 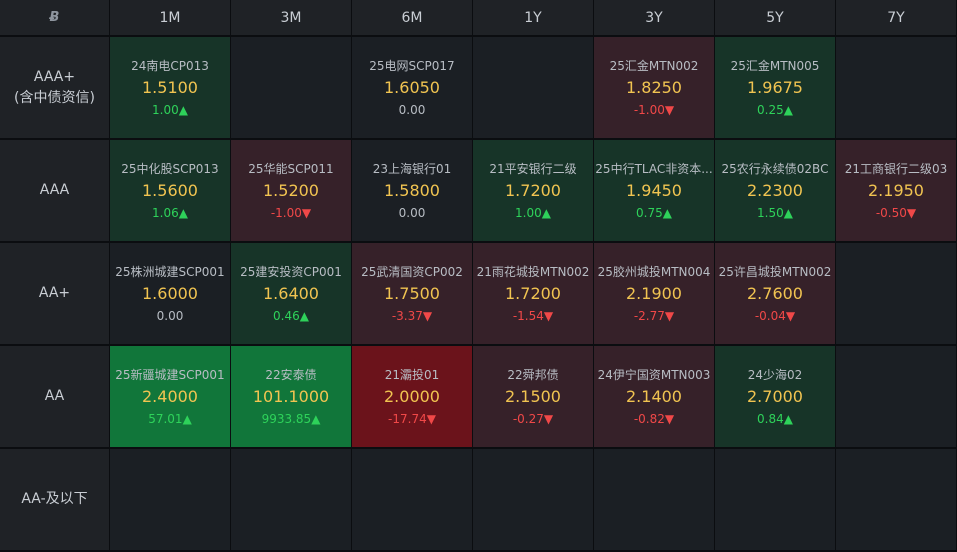 What do you see at coordinates (412, 65) in the screenshot?
I see `bond-name: 25电网SCP017` at bounding box center [412, 65].